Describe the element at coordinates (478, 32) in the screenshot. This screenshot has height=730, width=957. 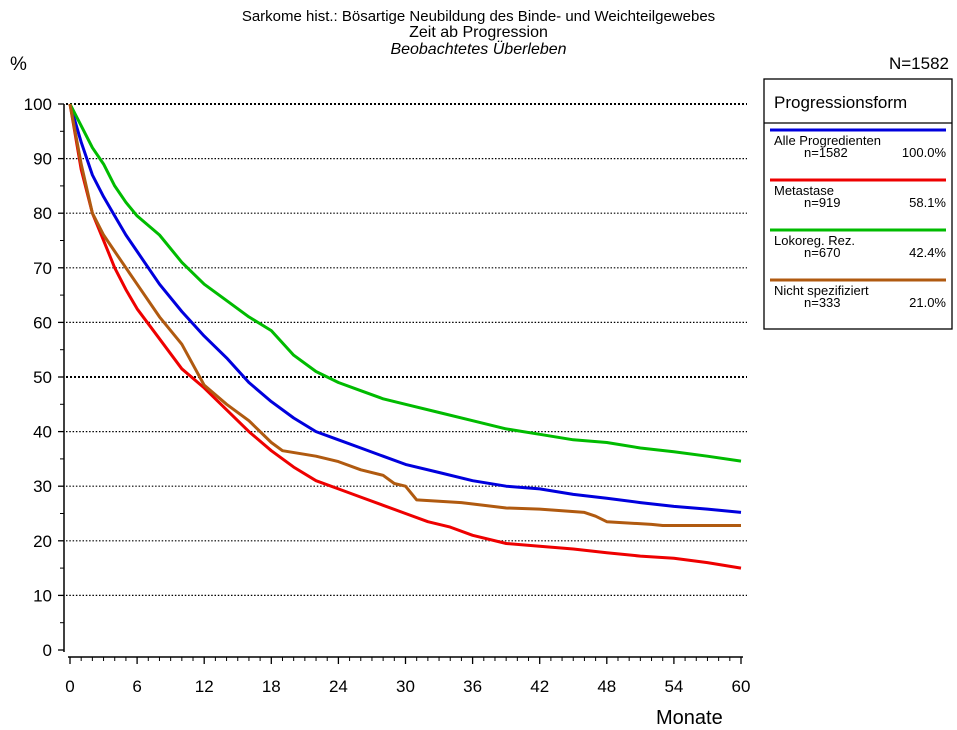
I see `chart-subtitle: Zeit ab Progression` at that location.